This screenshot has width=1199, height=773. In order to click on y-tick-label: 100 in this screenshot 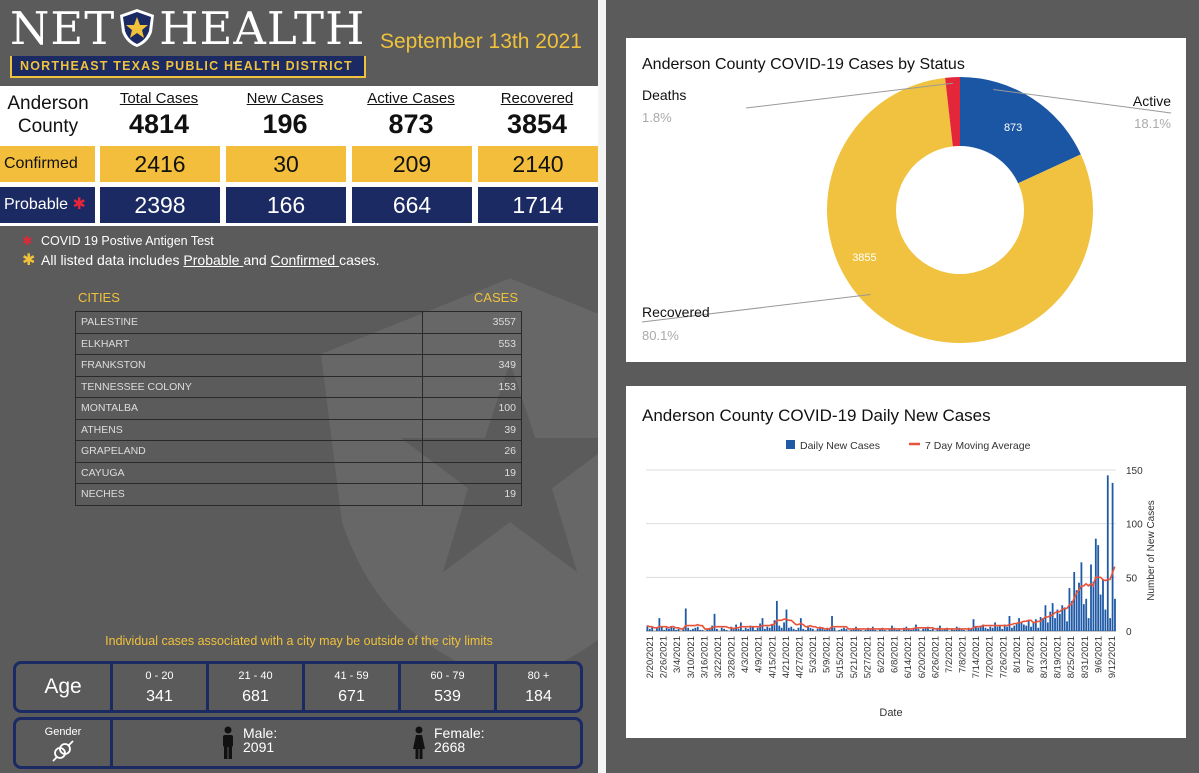, I will do `click(1134, 525)`.